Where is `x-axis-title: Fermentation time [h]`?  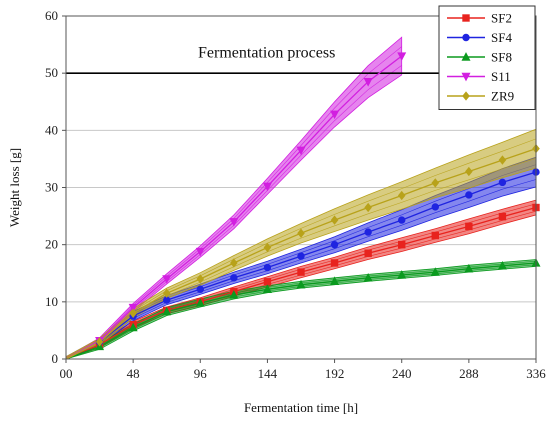
x-axis-title: Fermentation time [h] is located at coordinates (301, 407).